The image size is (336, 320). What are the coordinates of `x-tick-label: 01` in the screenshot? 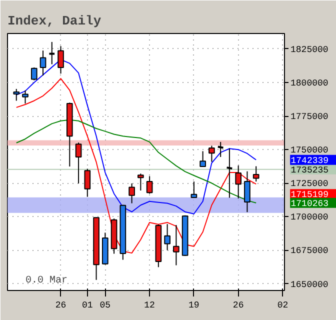 It's located at (87, 305).